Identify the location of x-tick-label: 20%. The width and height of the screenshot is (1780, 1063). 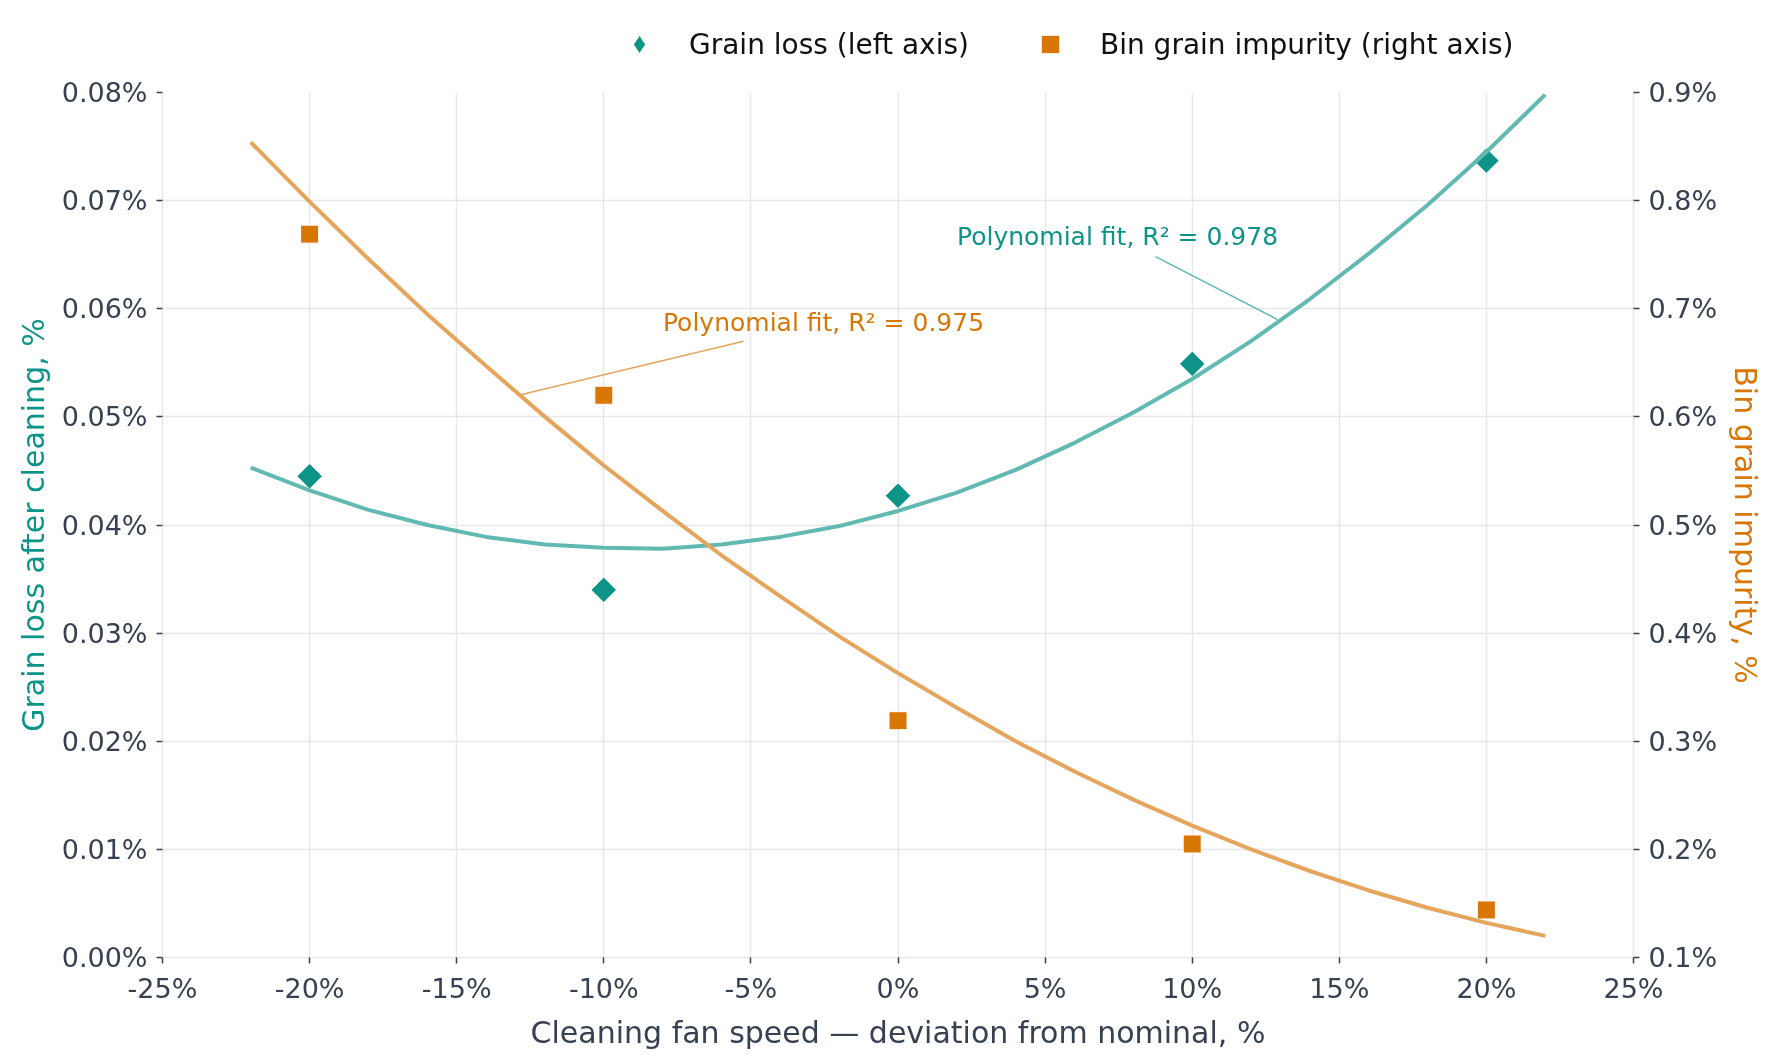
(1486, 988).